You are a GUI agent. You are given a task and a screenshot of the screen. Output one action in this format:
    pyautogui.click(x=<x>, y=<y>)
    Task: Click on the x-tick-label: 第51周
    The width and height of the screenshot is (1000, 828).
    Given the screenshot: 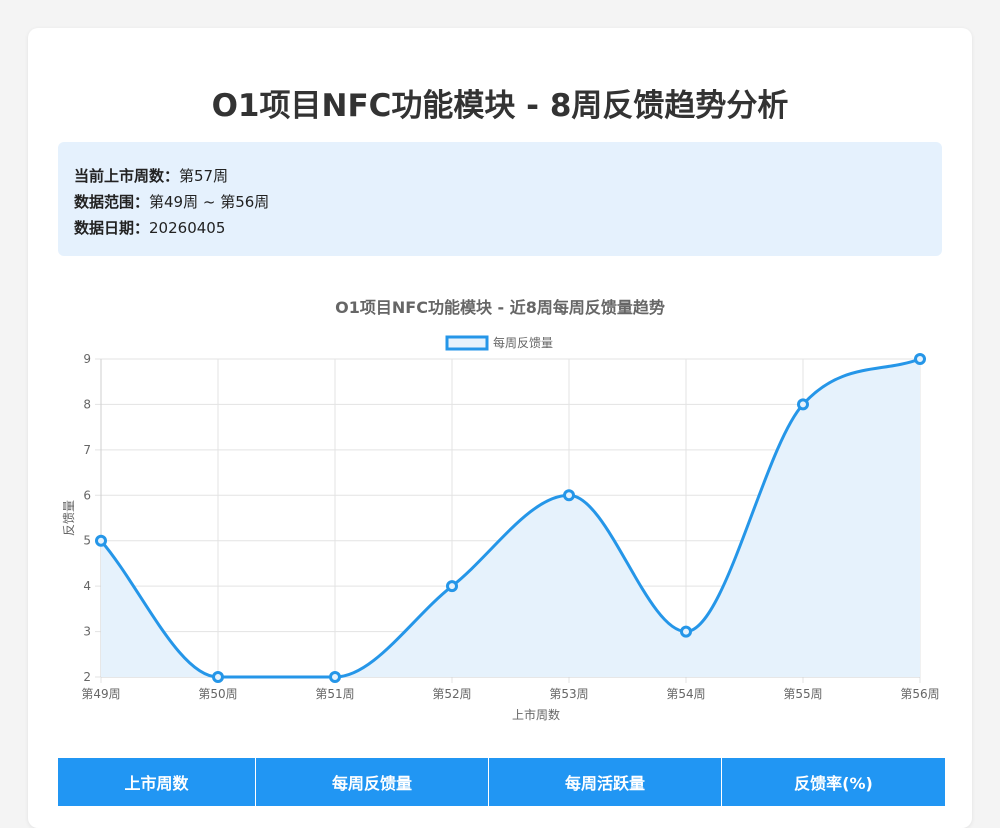 What is the action you would take?
    pyautogui.click(x=334, y=694)
    